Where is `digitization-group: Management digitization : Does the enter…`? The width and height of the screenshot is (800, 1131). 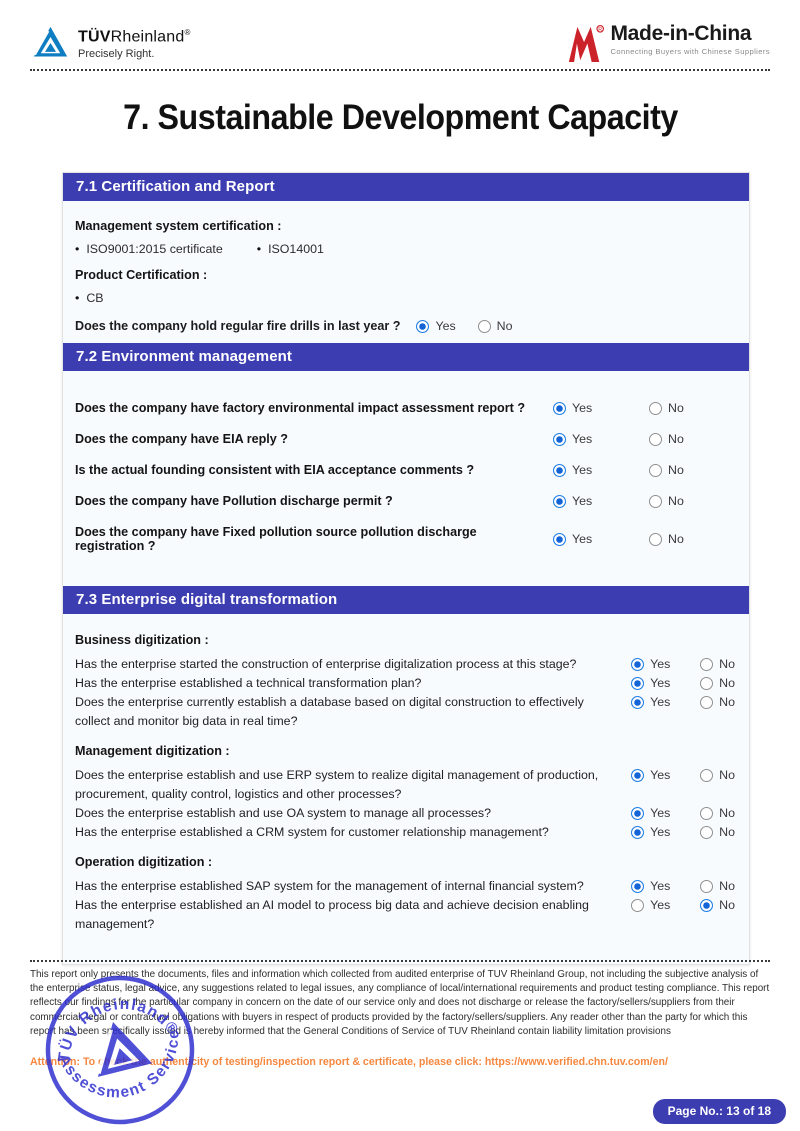 digitization-group: Management digitization : Does the enter… is located at coordinates (405, 793).